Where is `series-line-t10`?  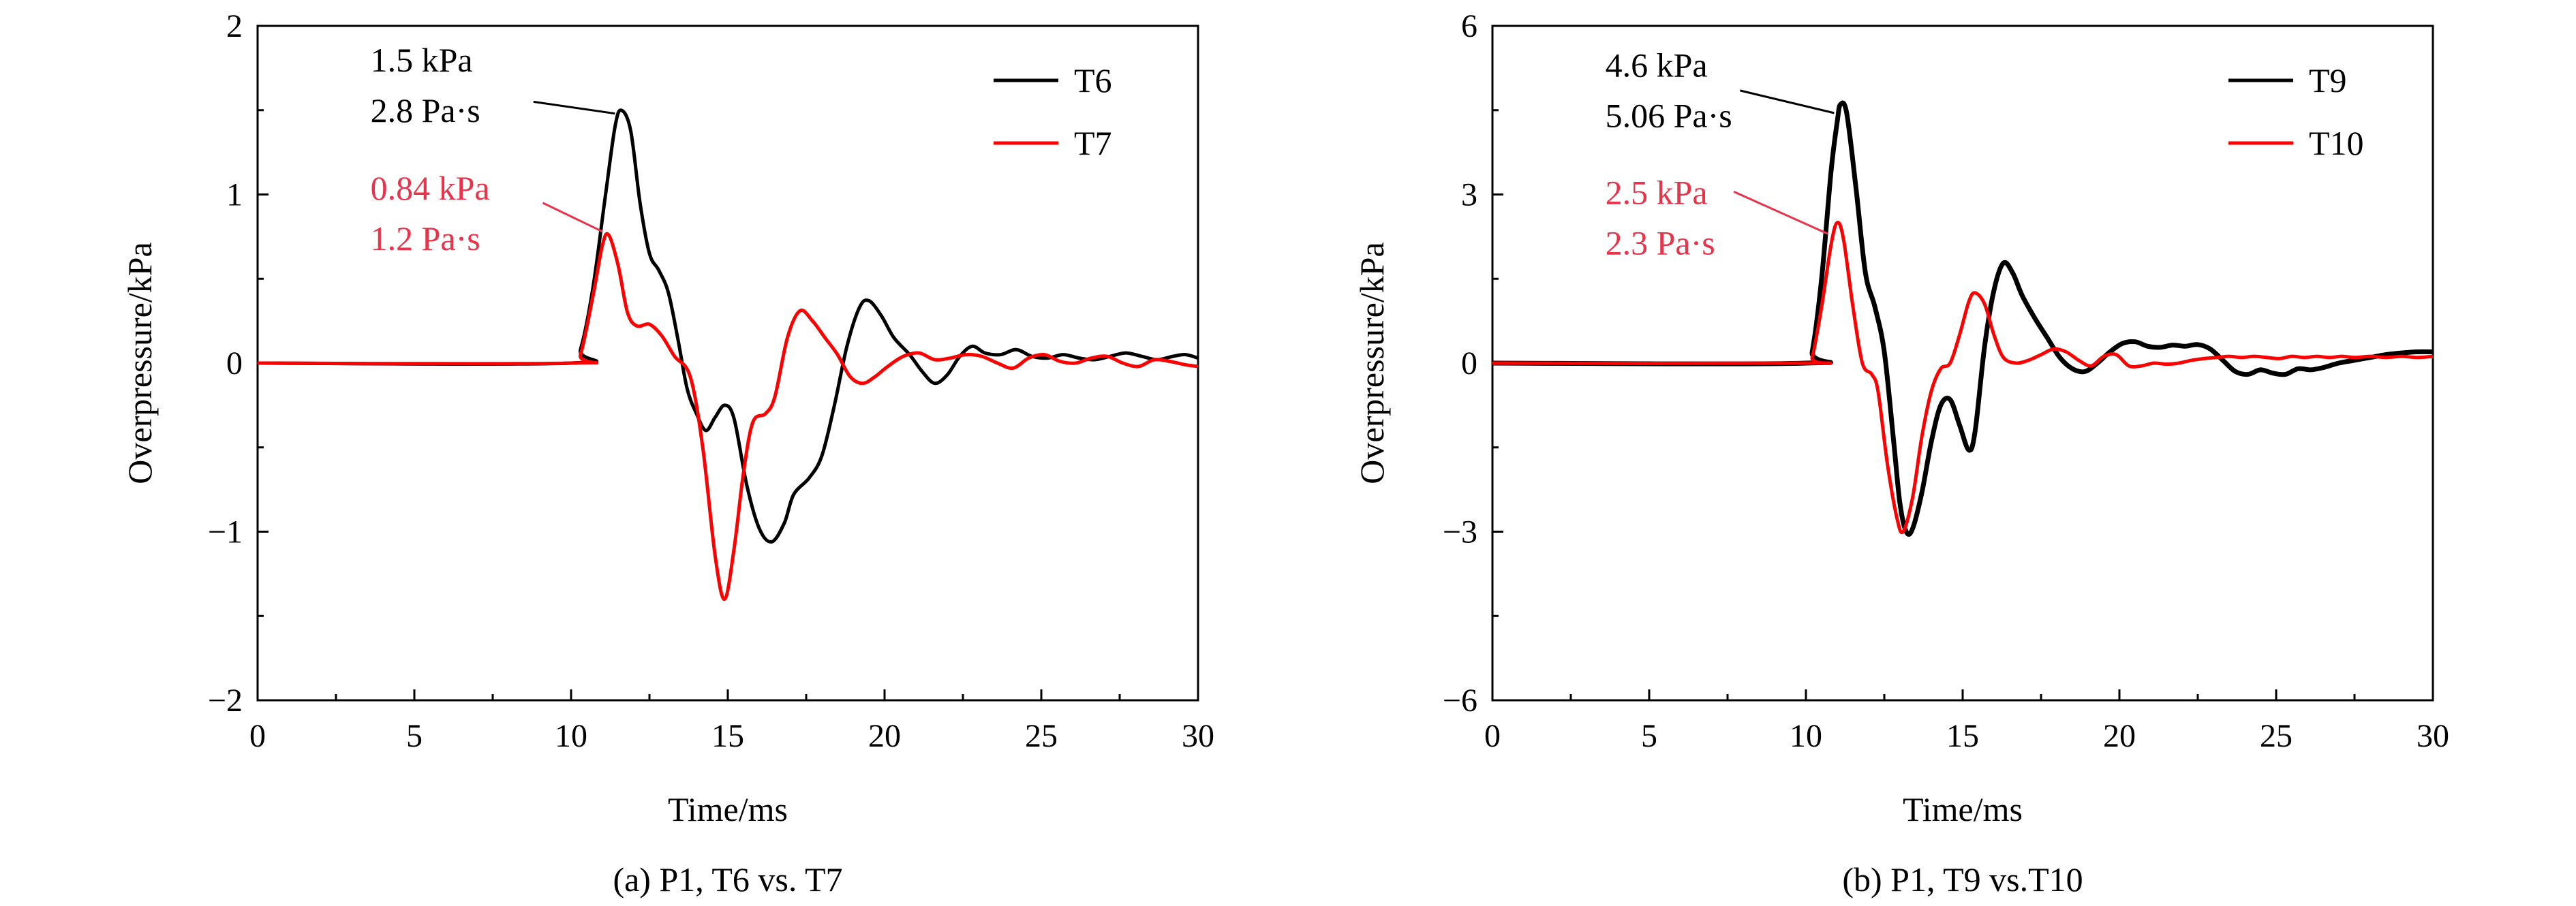
series-line-t10 is located at coordinates (1963, 378).